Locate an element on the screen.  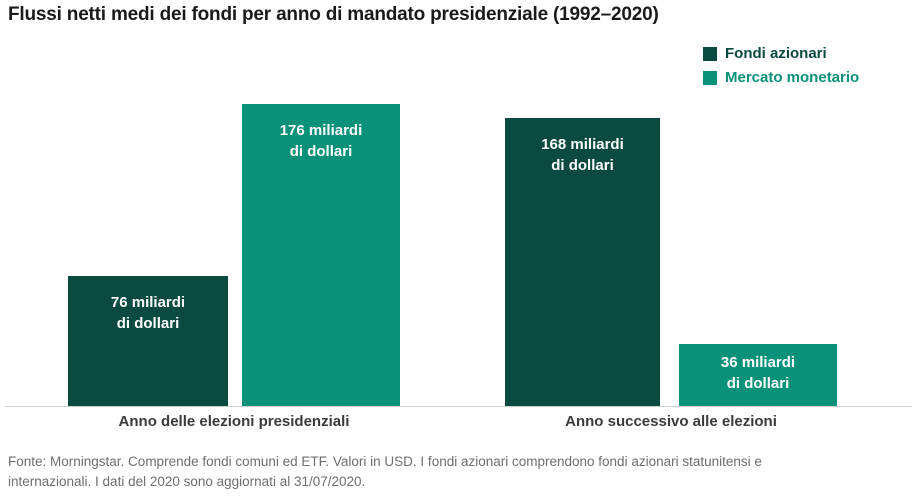
legend-item-mercato-monetario: Mercato monetario is located at coordinates (781, 77).